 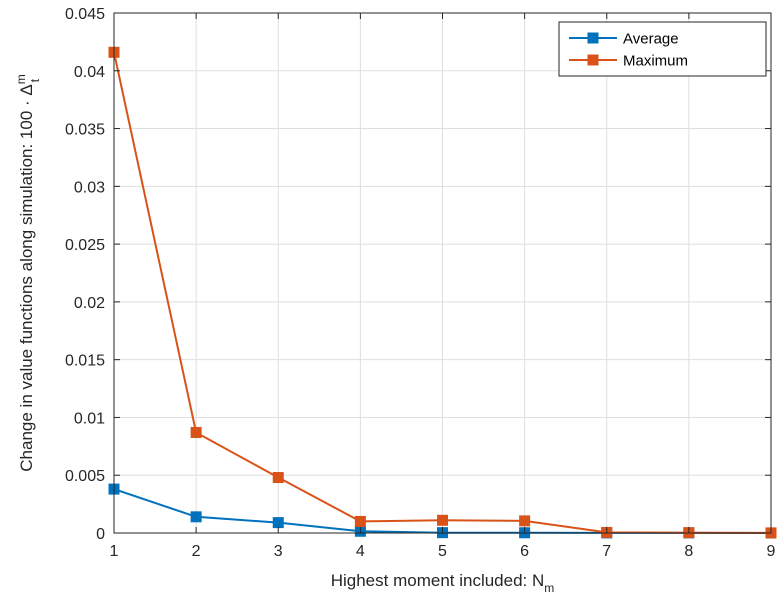 What do you see at coordinates (21, 79) in the screenshot?
I see `y-axis-label-superscript: m` at bounding box center [21, 79].